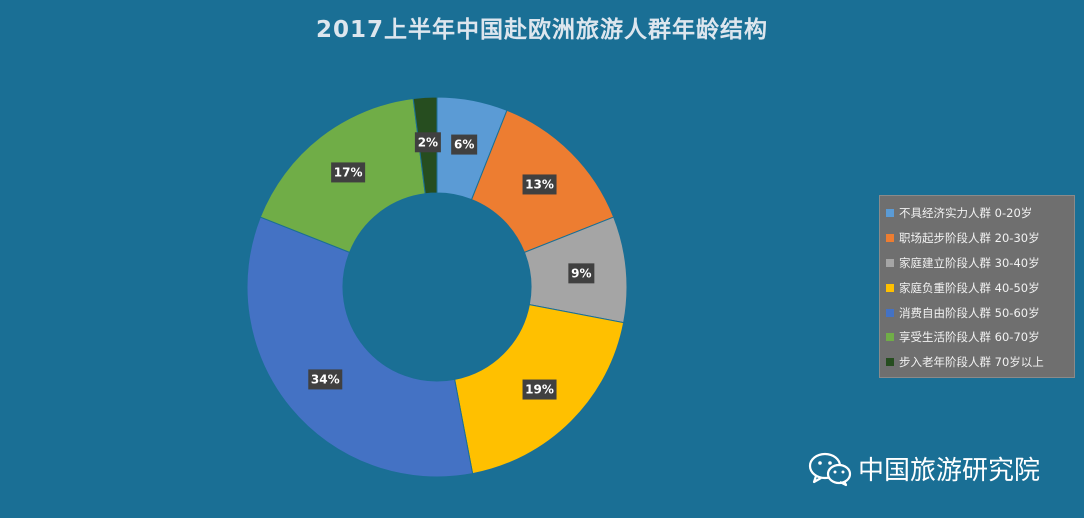 This screenshot has height=518, width=1084. I want to click on data-label-text: 34%, so click(325, 379).